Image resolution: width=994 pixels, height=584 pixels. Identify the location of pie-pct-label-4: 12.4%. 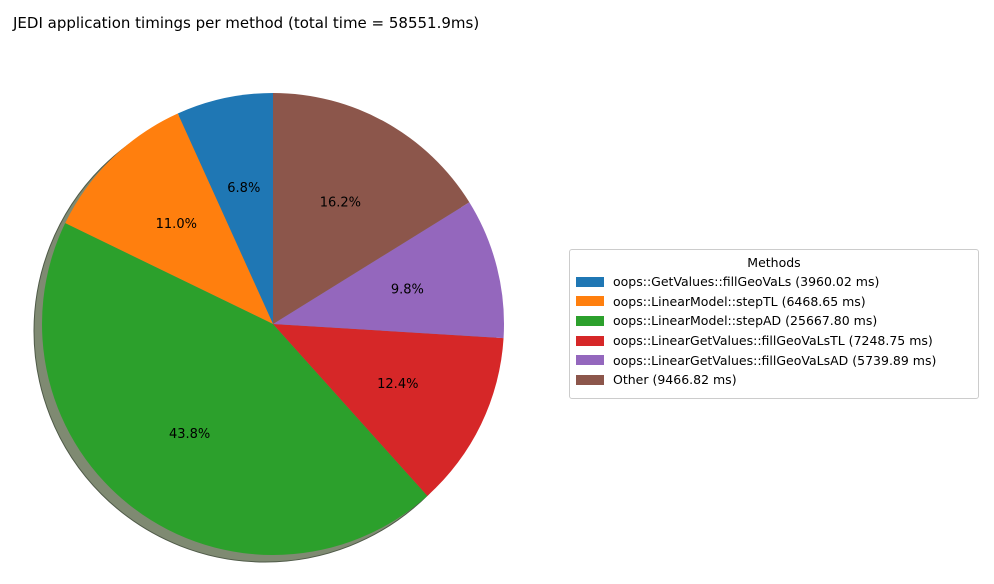
(397, 384).